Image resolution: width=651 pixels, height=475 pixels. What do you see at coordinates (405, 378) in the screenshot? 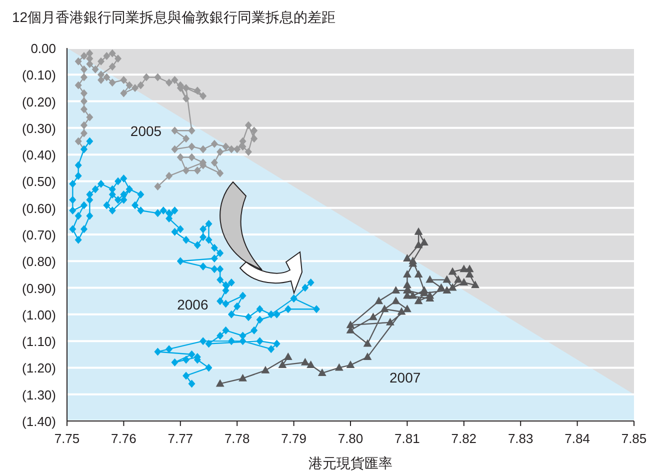
I see `series-name: 2007` at bounding box center [405, 378].